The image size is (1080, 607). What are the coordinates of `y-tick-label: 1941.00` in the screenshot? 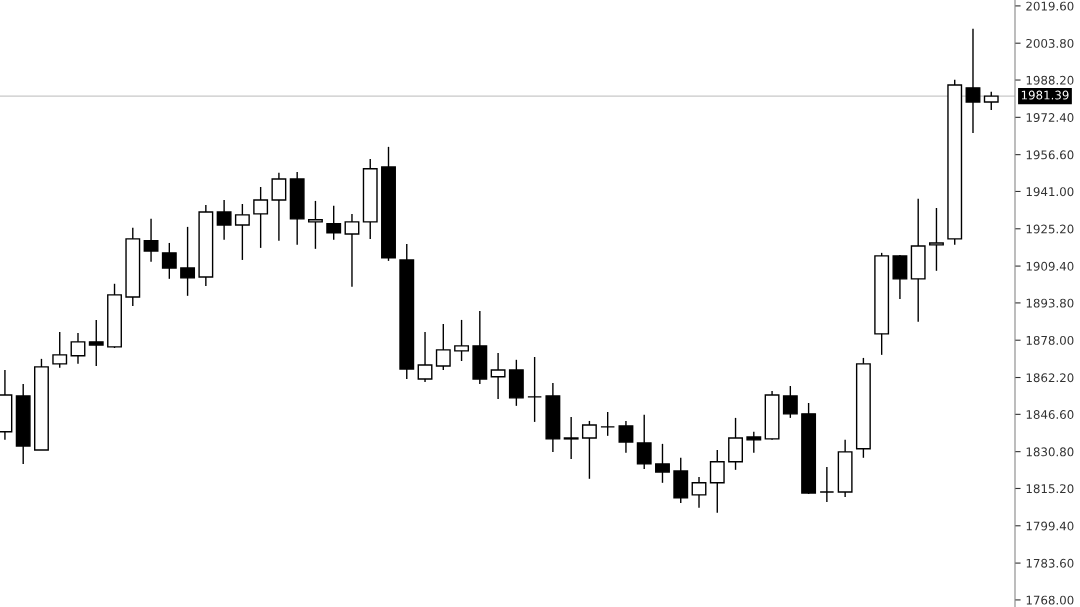 It's located at (1050, 192).